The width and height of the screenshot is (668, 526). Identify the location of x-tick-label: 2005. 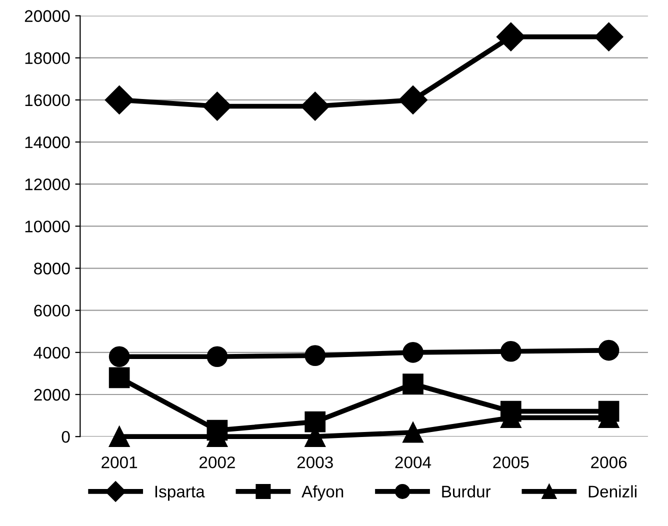
(511, 462).